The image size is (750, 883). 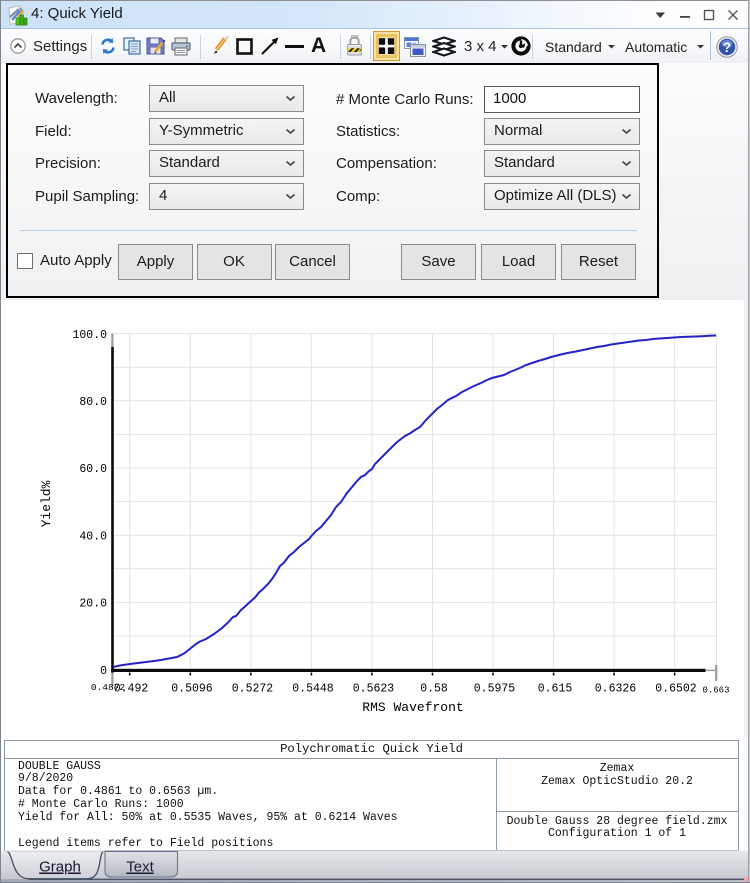 I want to click on svg-text: 0.5448, so click(x=313, y=689).